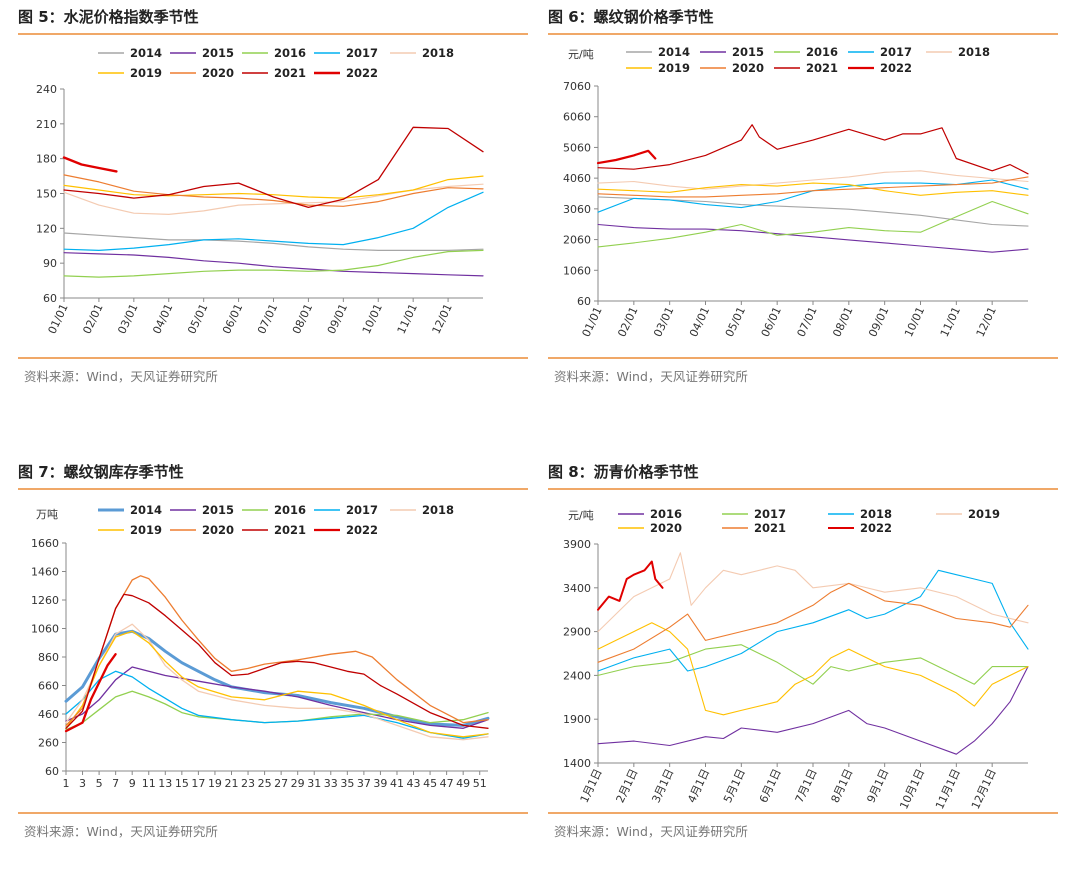 This screenshot has width=1080, height=880. Describe the element at coordinates (380, 783) in the screenshot. I see `x-tick-label: 39` at that location.